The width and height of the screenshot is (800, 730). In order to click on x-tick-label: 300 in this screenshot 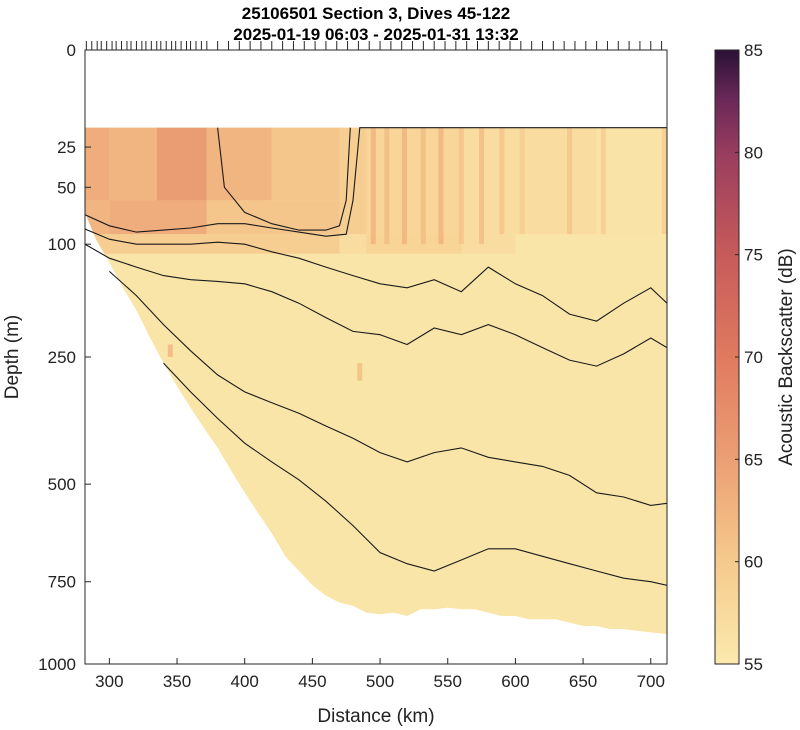, I will do `click(109, 681)`.